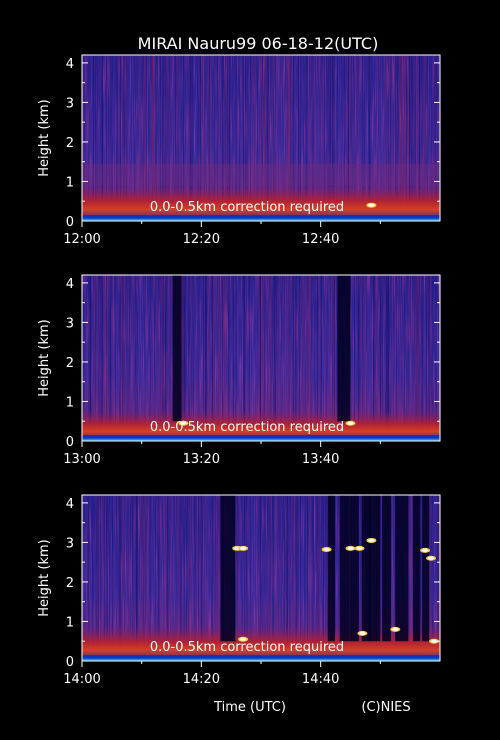 The height and width of the screenshot is (740, 500). What do you see at coordinates (258, 43) in the screenshot?
I see `chart-title: MIRAI Nauru99 06-18-12(UTC)` at bounding box center [258, 43].